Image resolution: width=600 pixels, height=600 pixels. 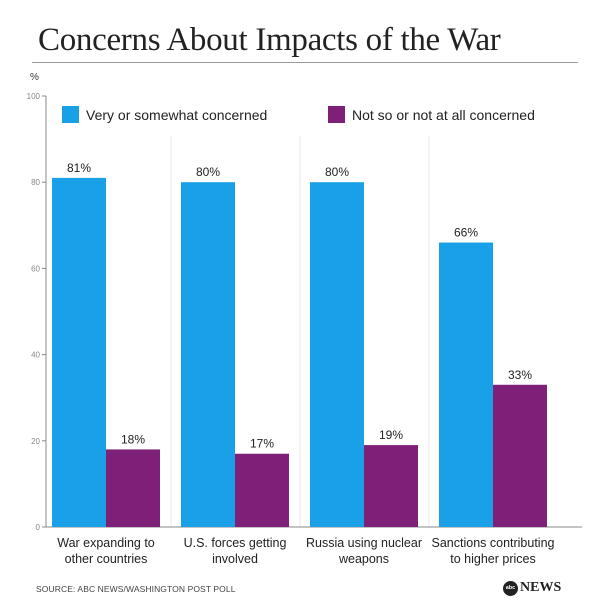 I want to click on title-divider, so click(x=305, y=62).